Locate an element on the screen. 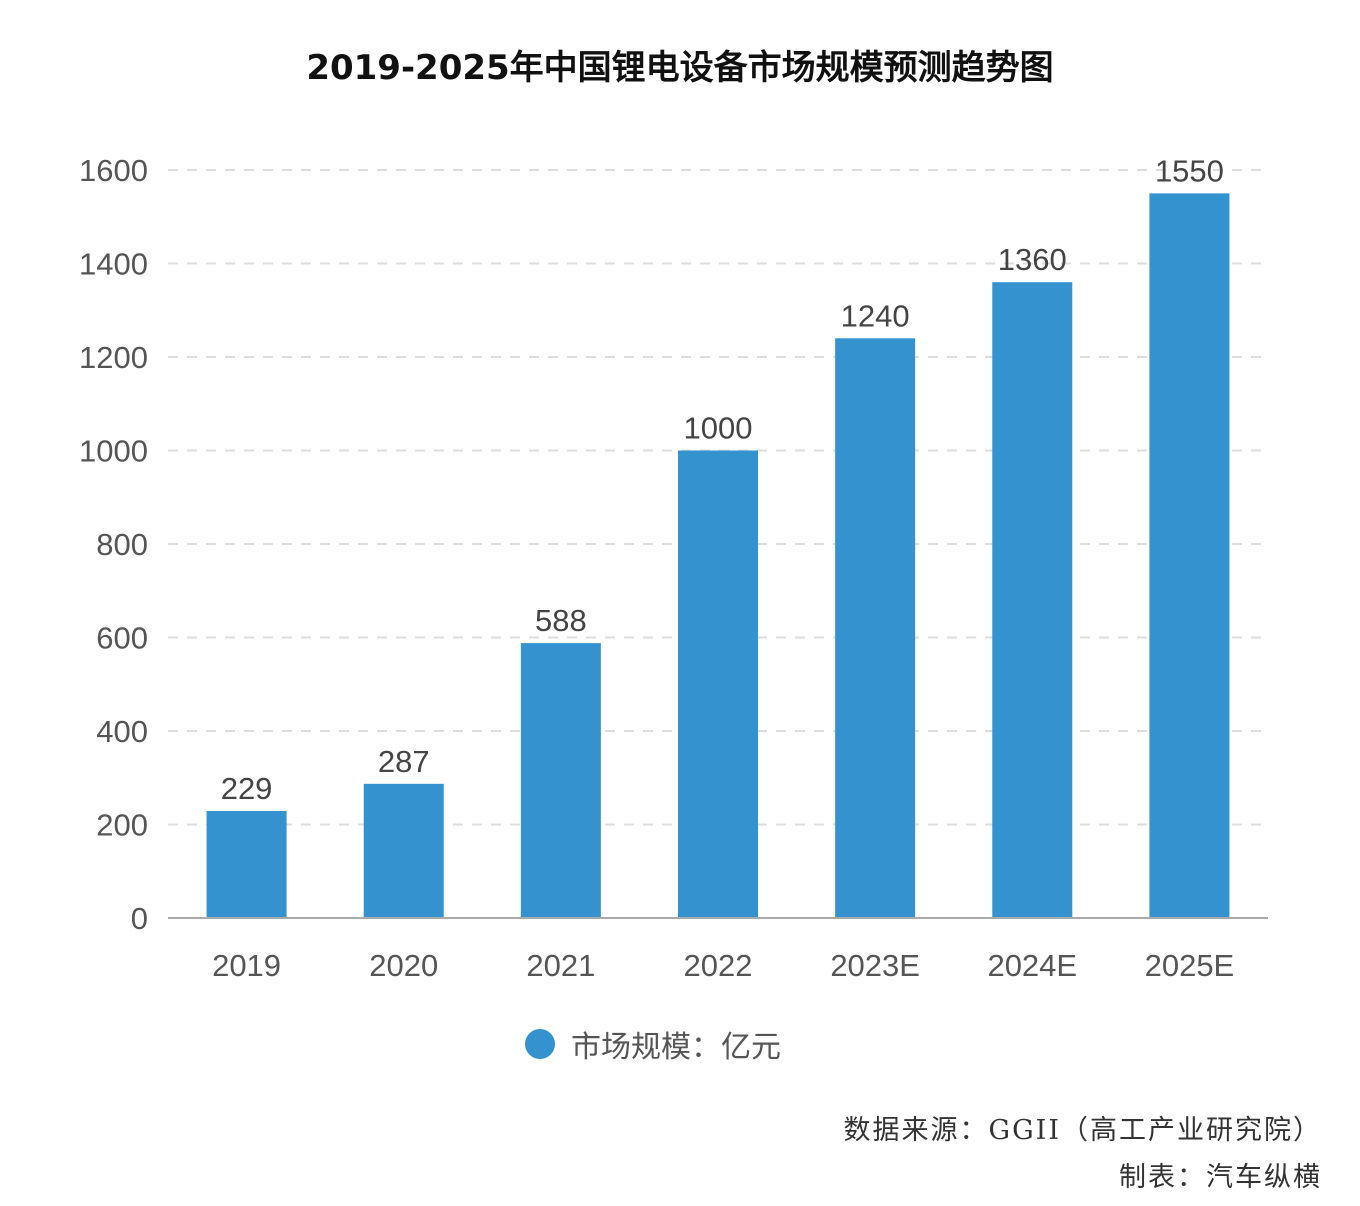 This screenshot has height=1206, width=1360. y-tick-label: 400 is located at coordinates (122, 731).